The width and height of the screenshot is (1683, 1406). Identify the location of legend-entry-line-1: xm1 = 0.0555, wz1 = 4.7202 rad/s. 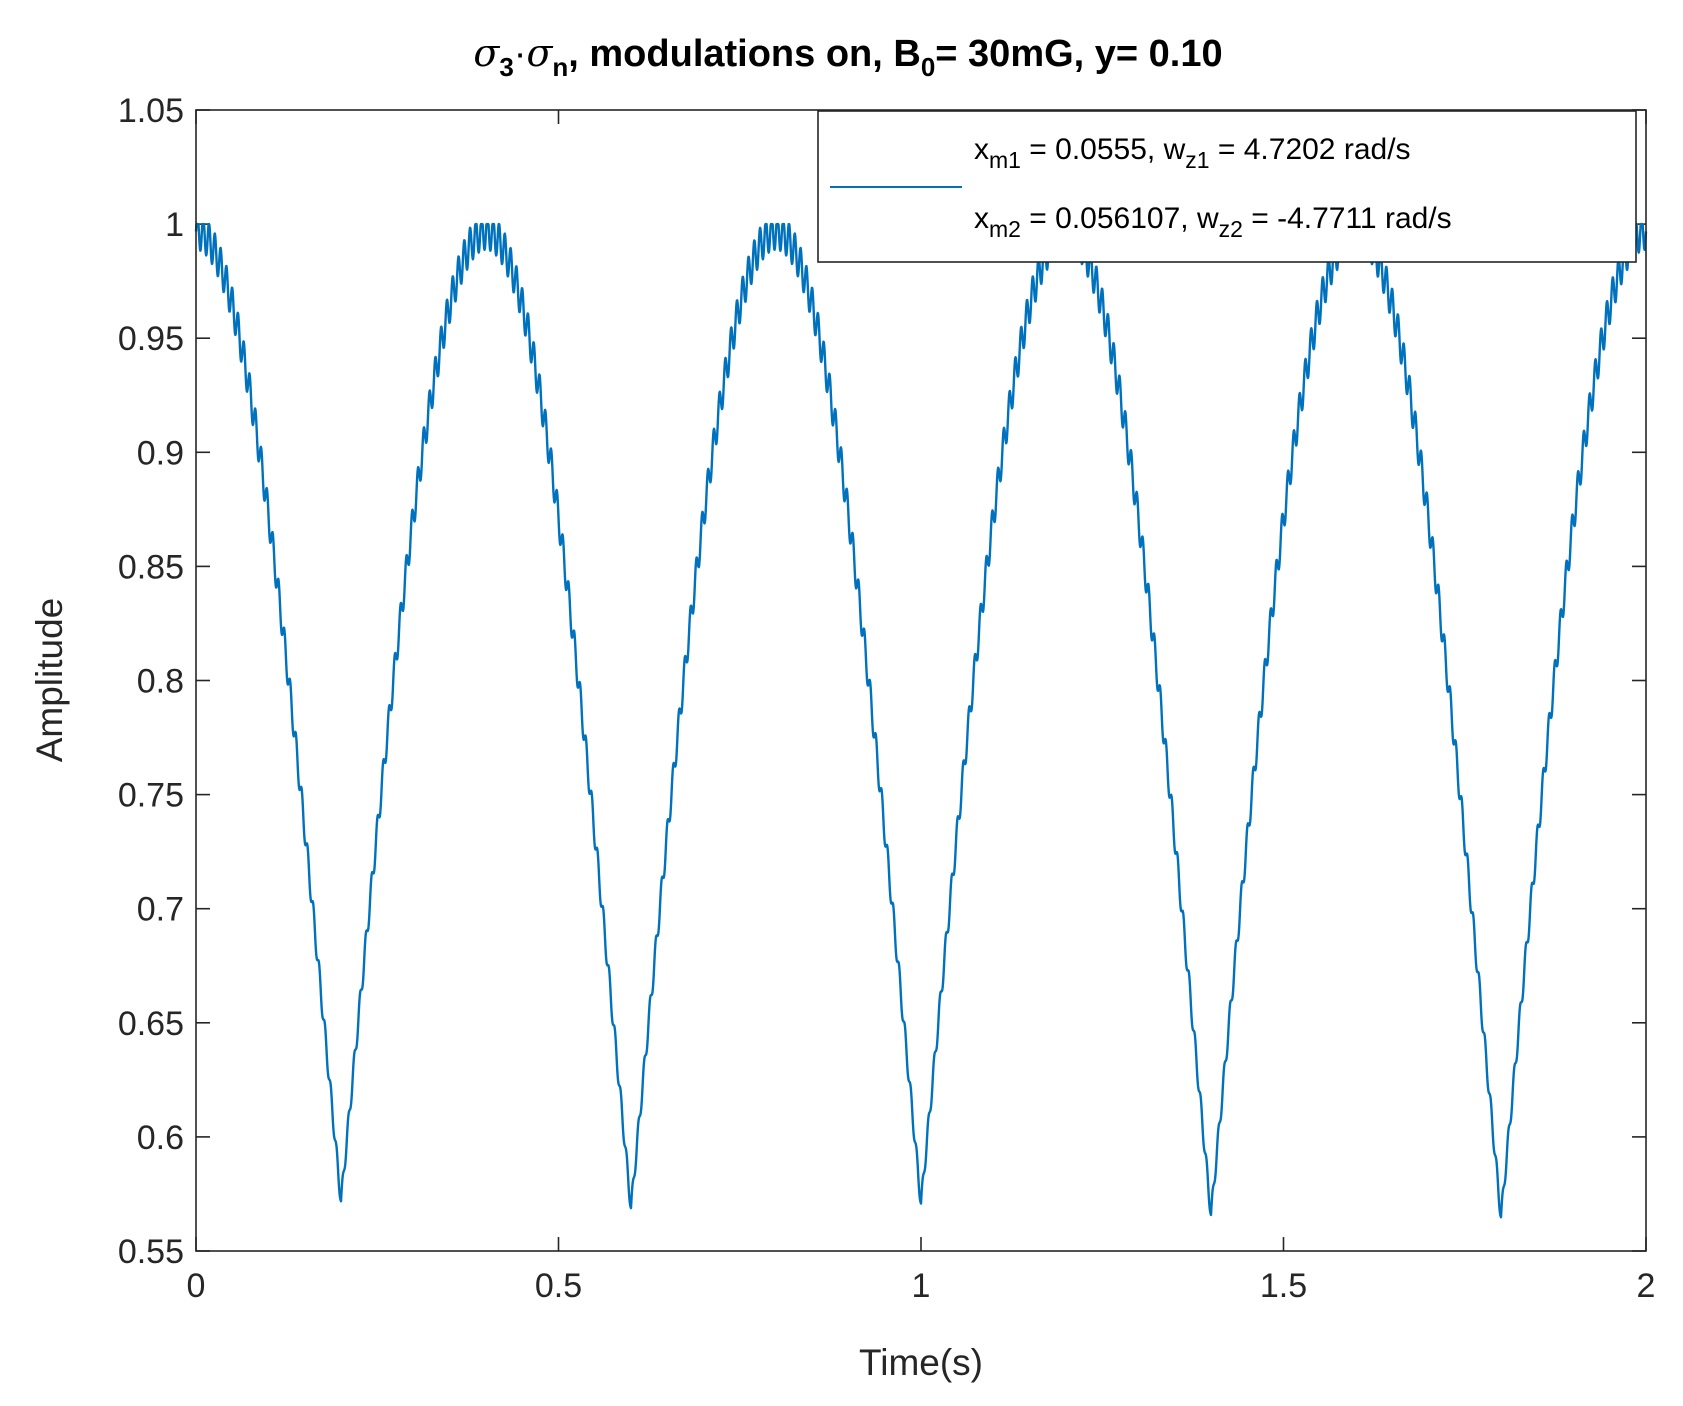
(1192, 153).